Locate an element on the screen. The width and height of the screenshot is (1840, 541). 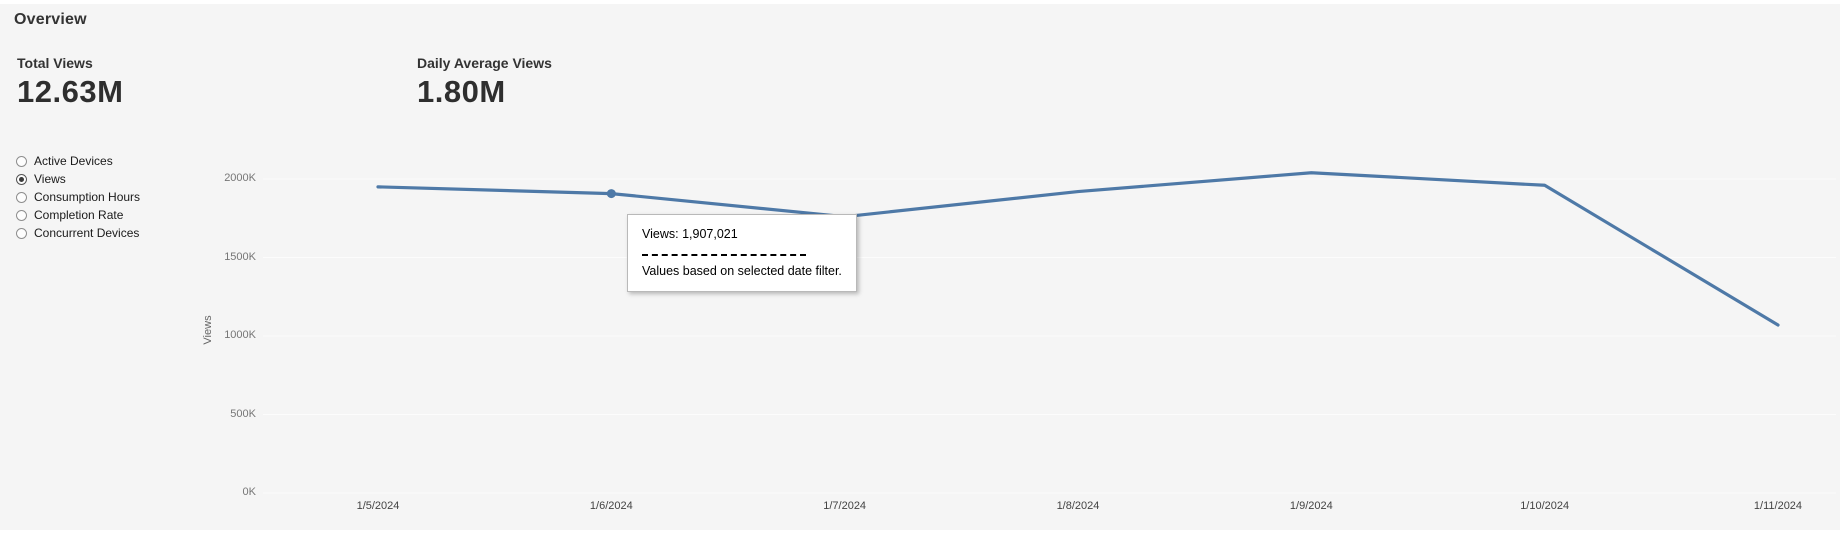
radio-option-concurrent-devices: Concurrent Devices is located at coordinates (78, 233).